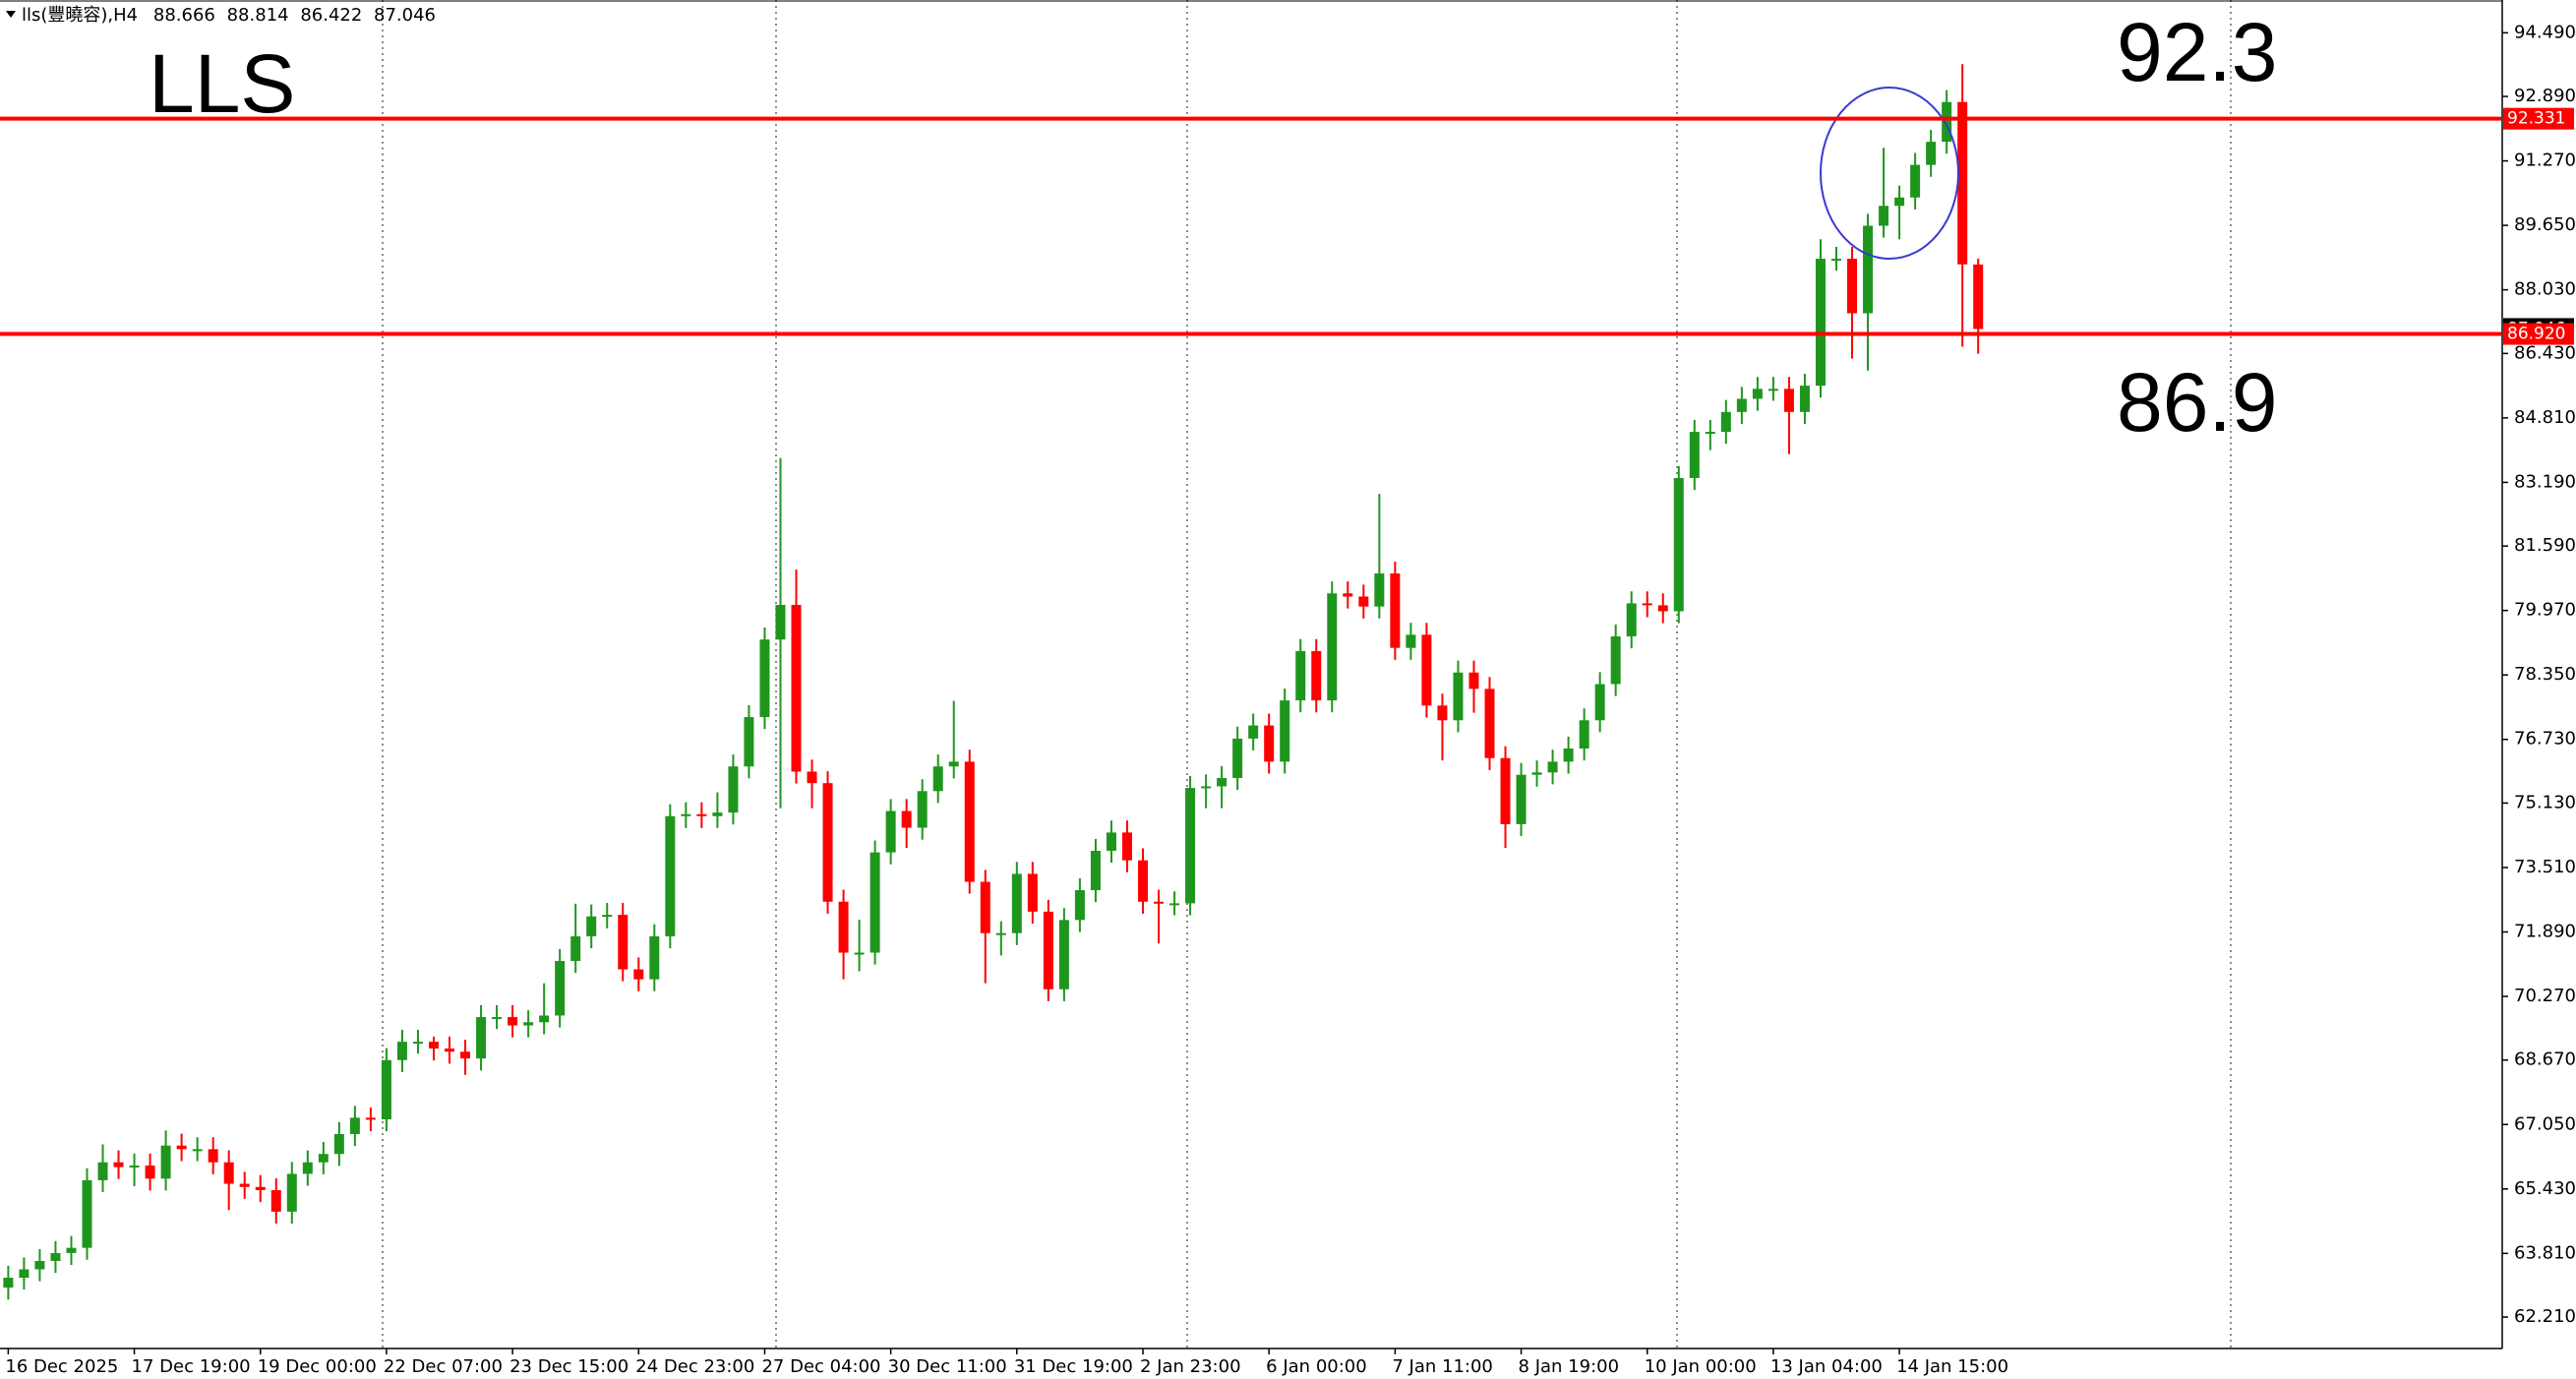 The height and width of the screenshot is (1379, 2576). Describe the element at coordinates (258, 15) in the screenshot. I see `header-high: 88.814` at that location.